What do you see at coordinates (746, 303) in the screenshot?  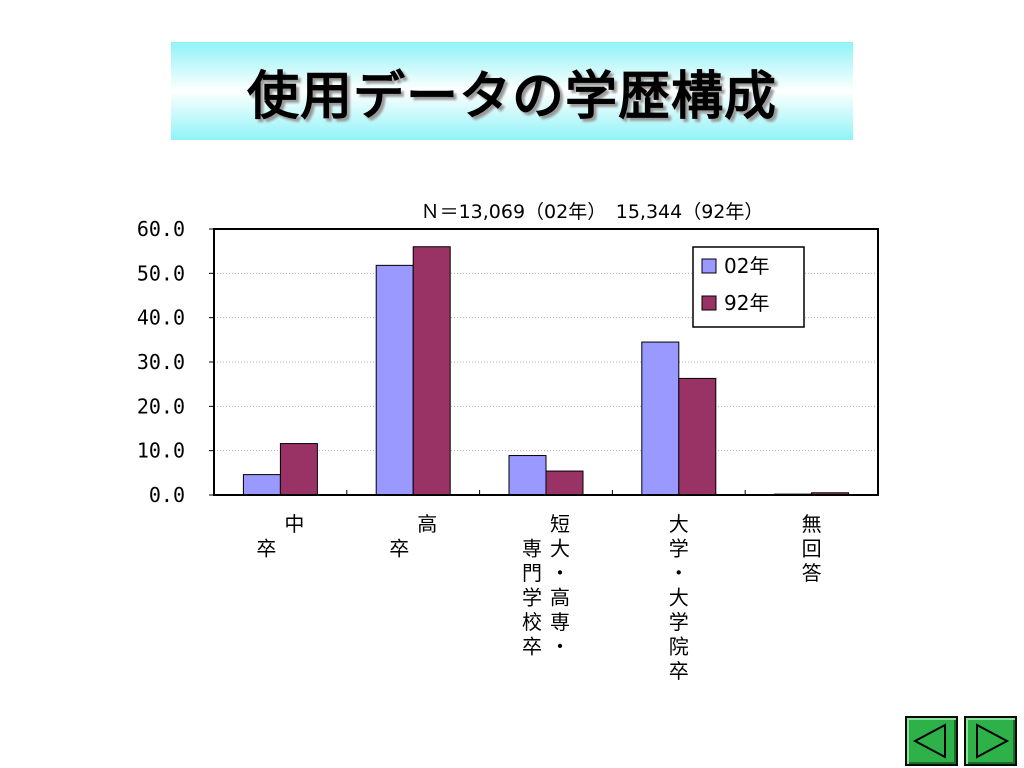 I see `legend-label: 92年` at bounding box center [746, 303].